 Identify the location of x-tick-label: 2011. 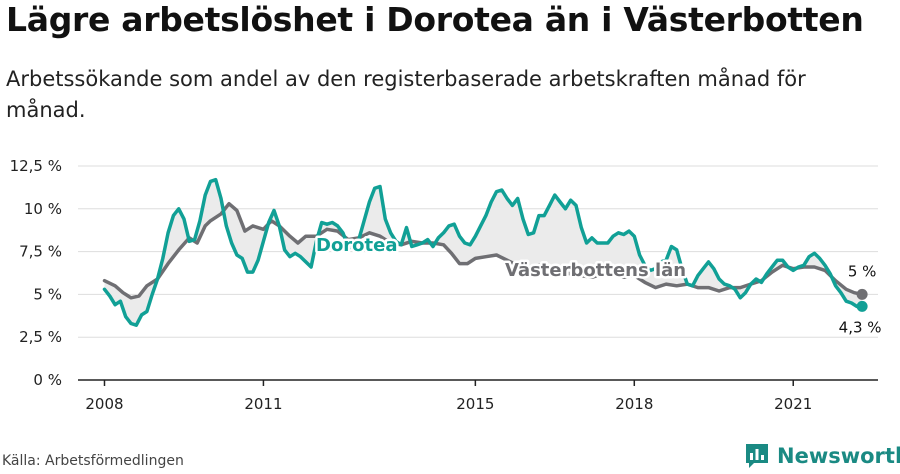
(263, 404).